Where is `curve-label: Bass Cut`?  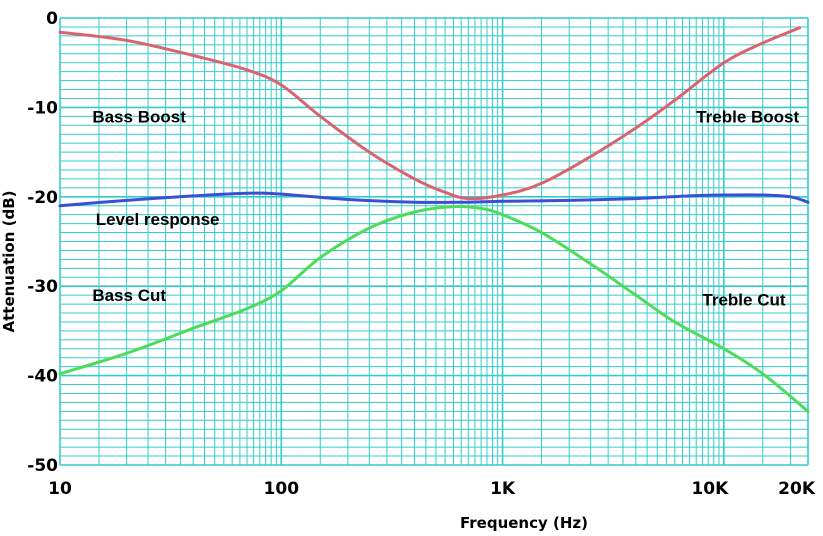 curve-label: Bass Cut is located at coordinates (129, 295).